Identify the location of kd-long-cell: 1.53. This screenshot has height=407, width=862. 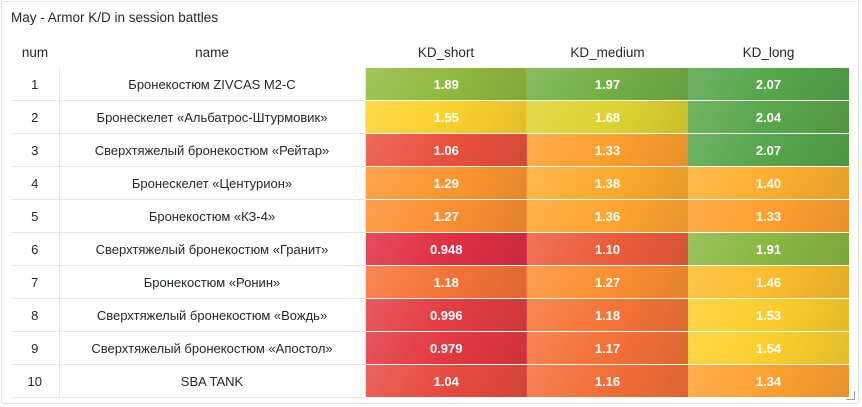
(768, 315).